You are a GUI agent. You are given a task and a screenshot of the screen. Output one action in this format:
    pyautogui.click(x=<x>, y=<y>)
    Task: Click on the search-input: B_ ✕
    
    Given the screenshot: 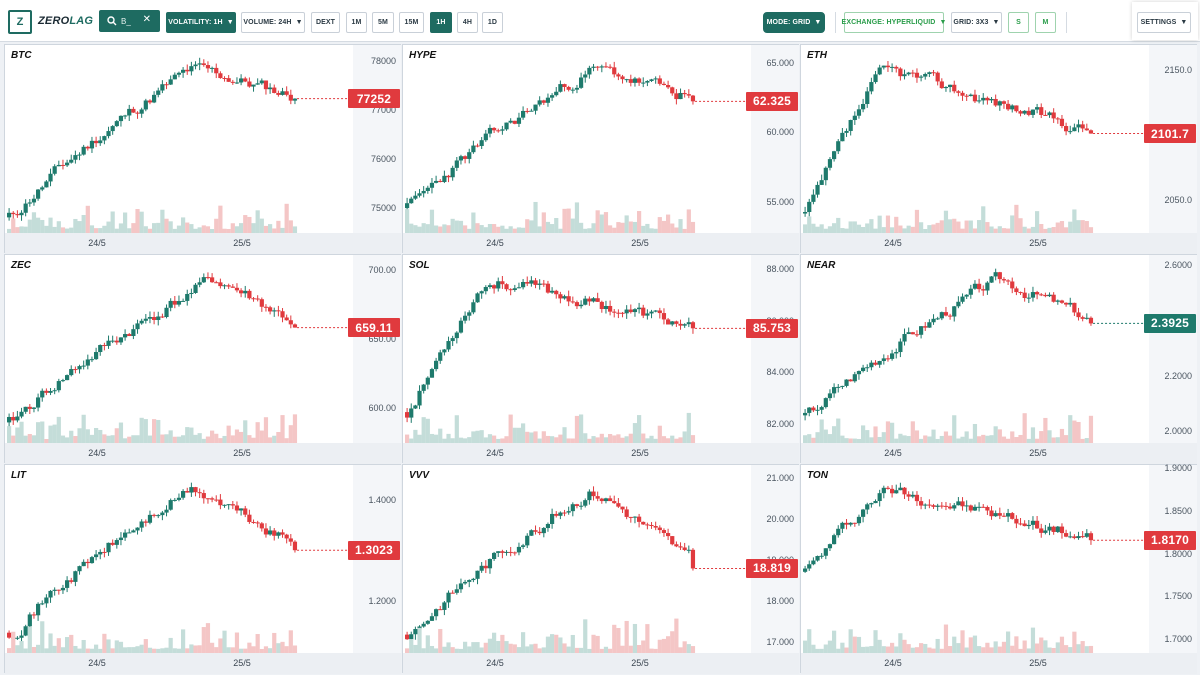 What is the action you would take?
    pyautogui.click(x=129, y=21)
    